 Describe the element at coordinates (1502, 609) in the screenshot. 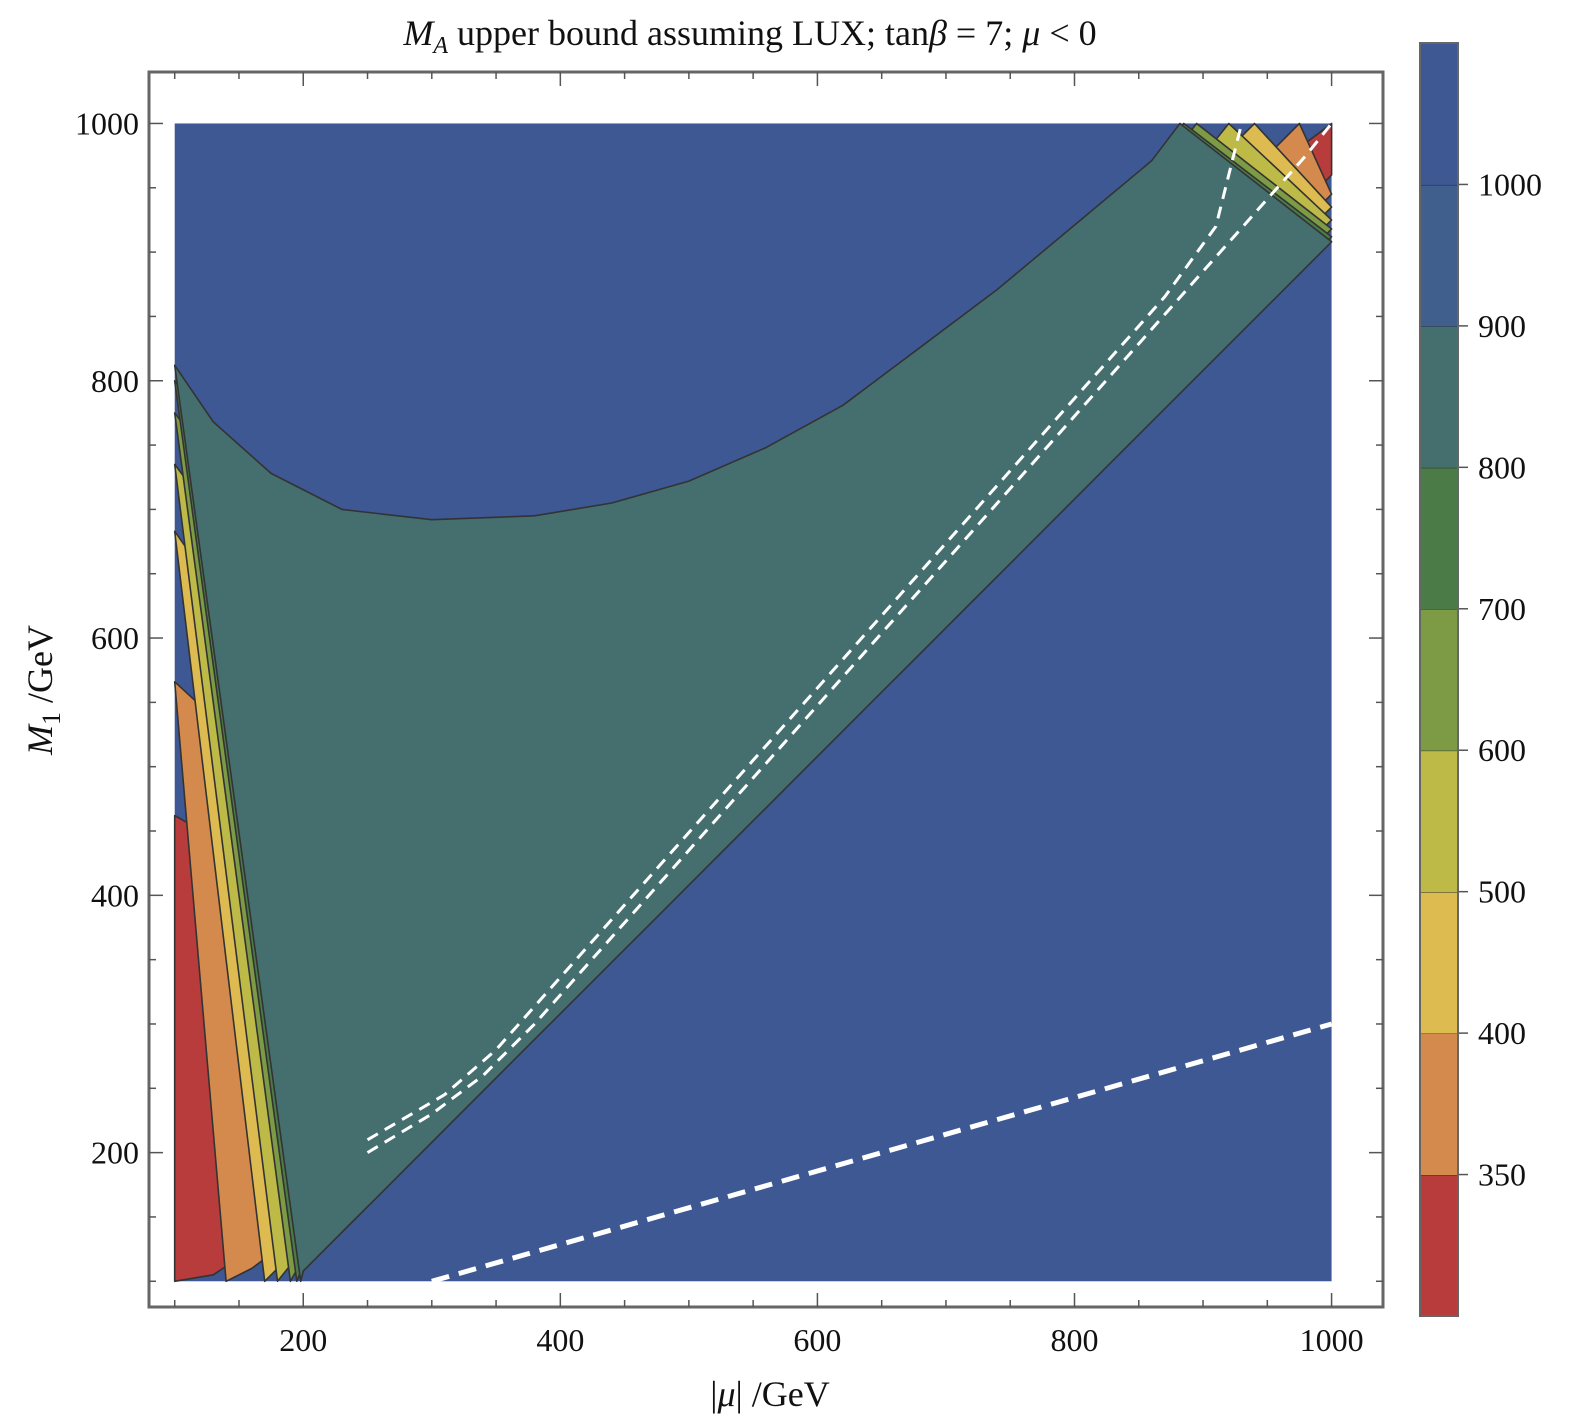

I see `colorbar-label: 700` at that location.